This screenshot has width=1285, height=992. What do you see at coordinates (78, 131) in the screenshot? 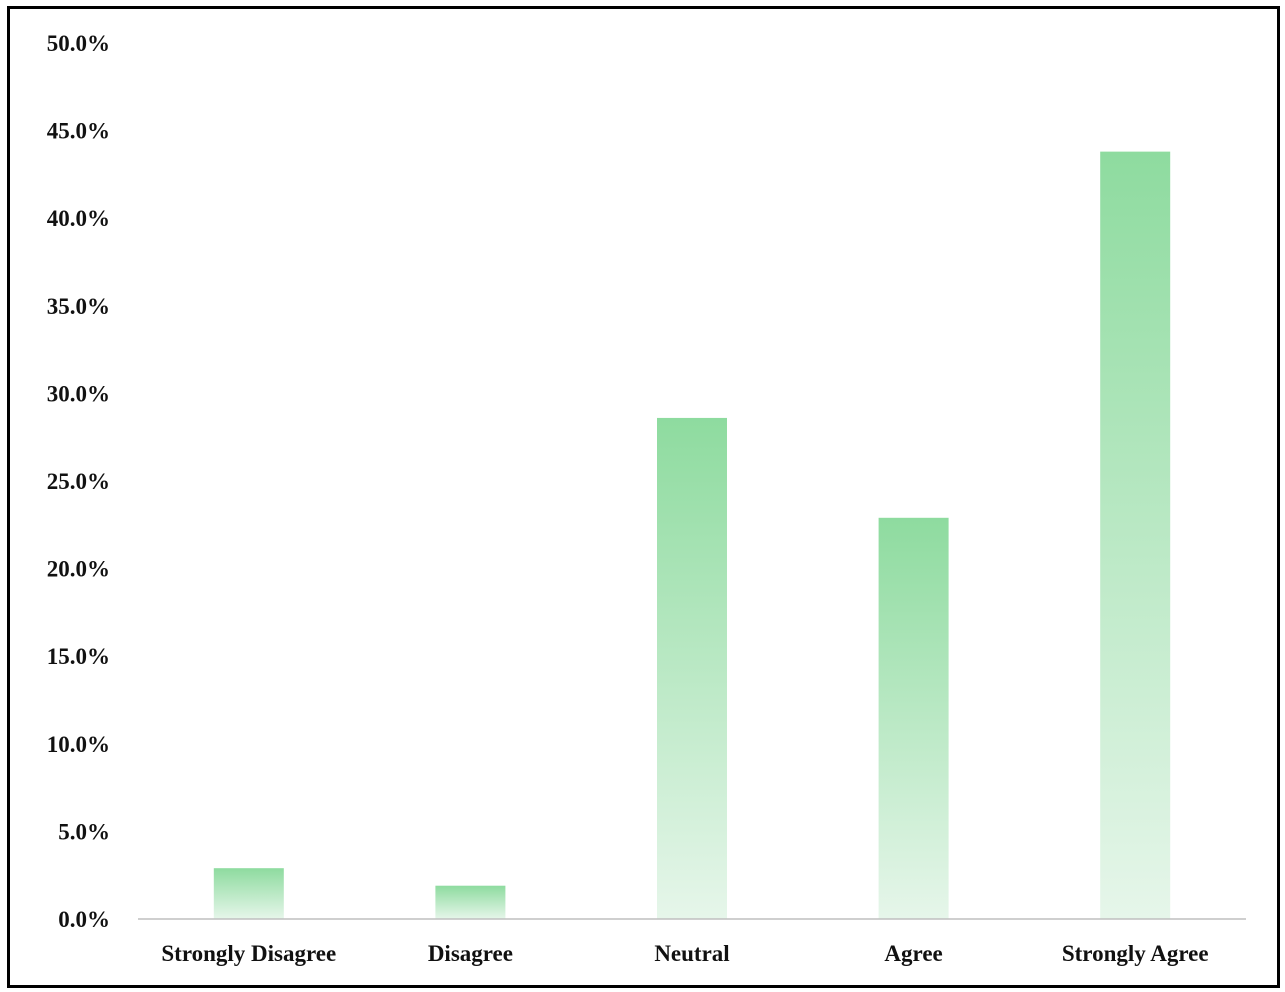
I see `y-tick-label: 45.0%` at bounding box center [78, 131].